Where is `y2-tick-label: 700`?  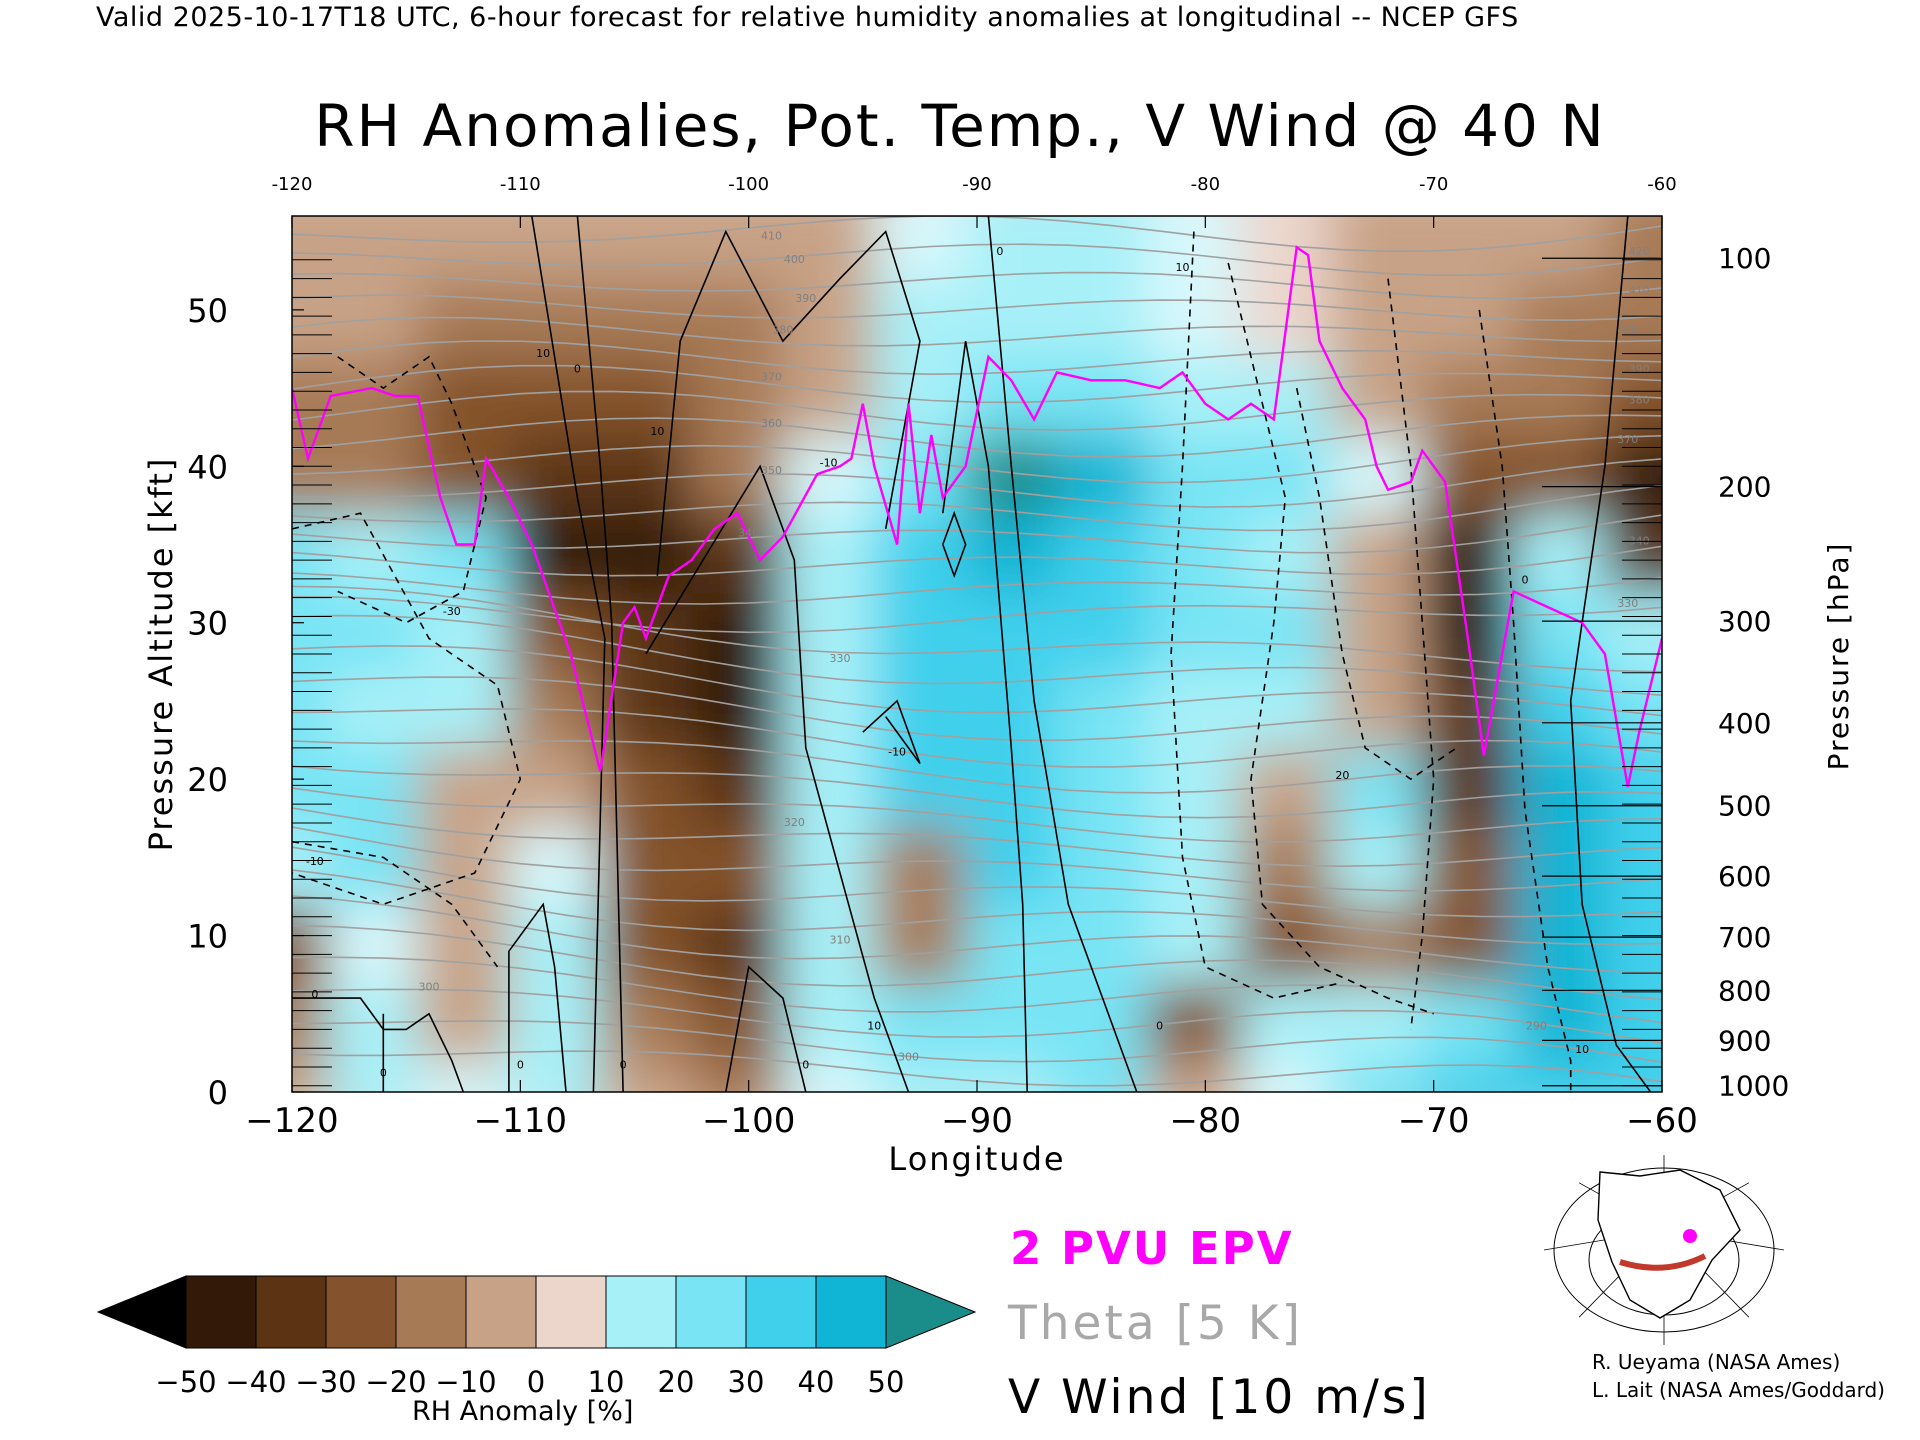 y2-tick-label: 700 is located at coordinates (1744, 937).